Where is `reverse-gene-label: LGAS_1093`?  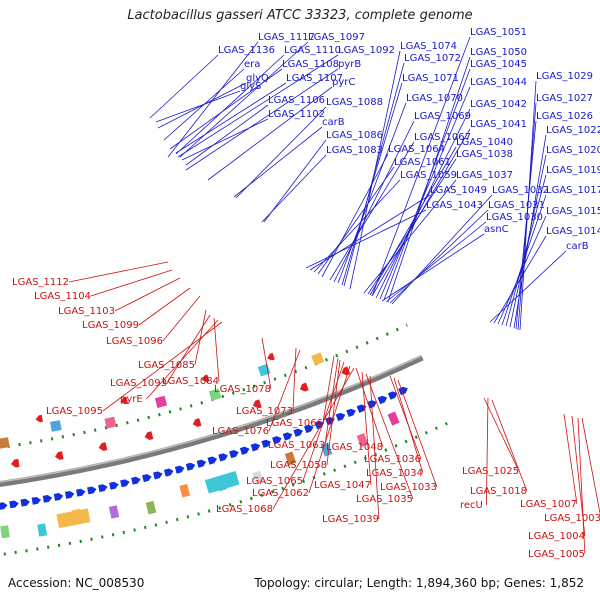 reverse-gene-label: LGAS_1093 is located at coordinates (138, 383).